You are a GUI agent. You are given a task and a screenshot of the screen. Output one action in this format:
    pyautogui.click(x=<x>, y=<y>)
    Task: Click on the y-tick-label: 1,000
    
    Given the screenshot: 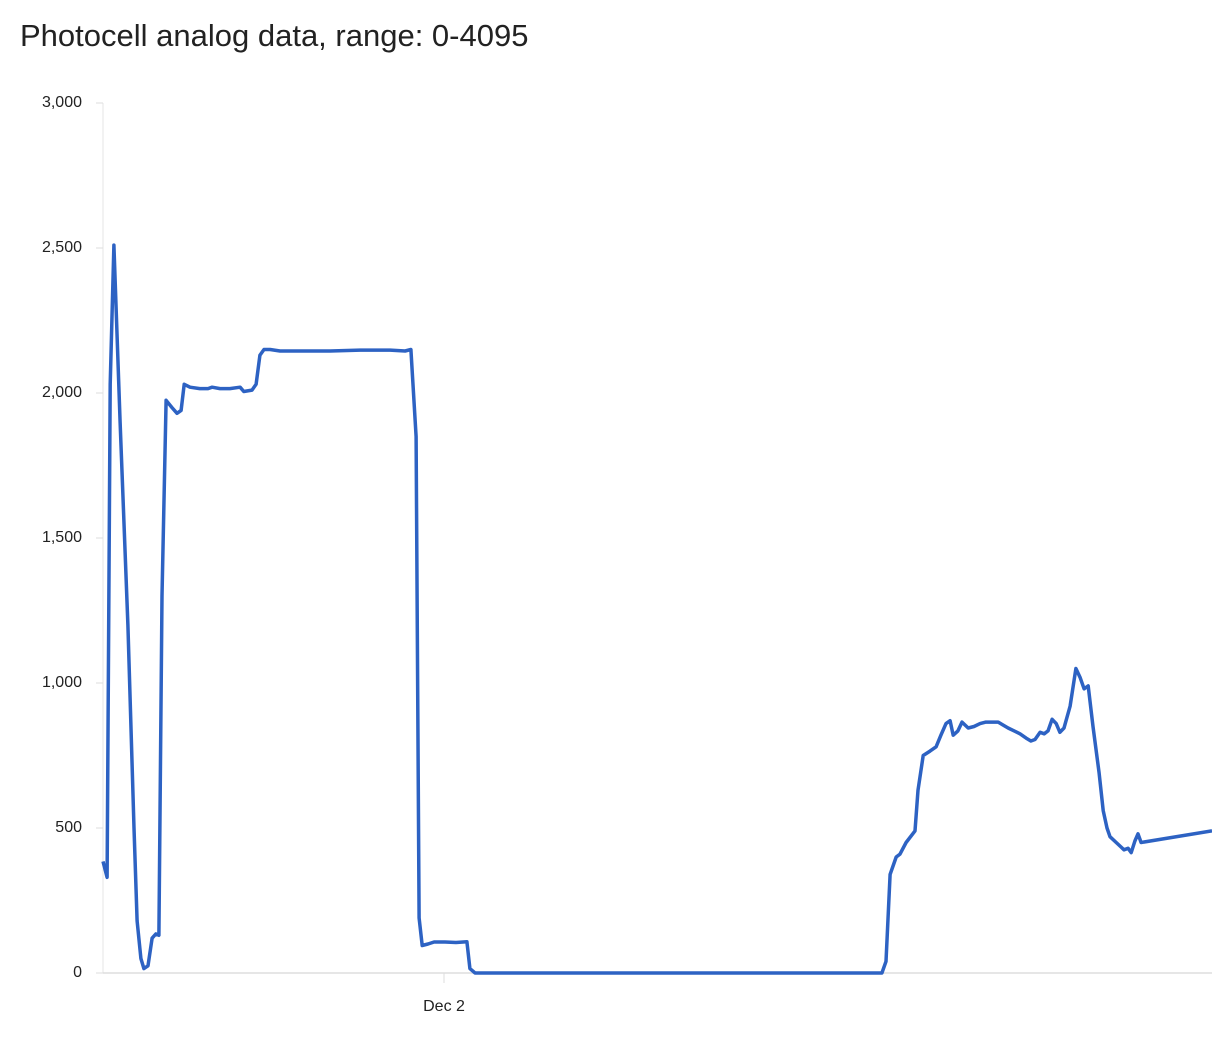 What is the action you would take?
    pyautogui.click(x=62, y=682)
    